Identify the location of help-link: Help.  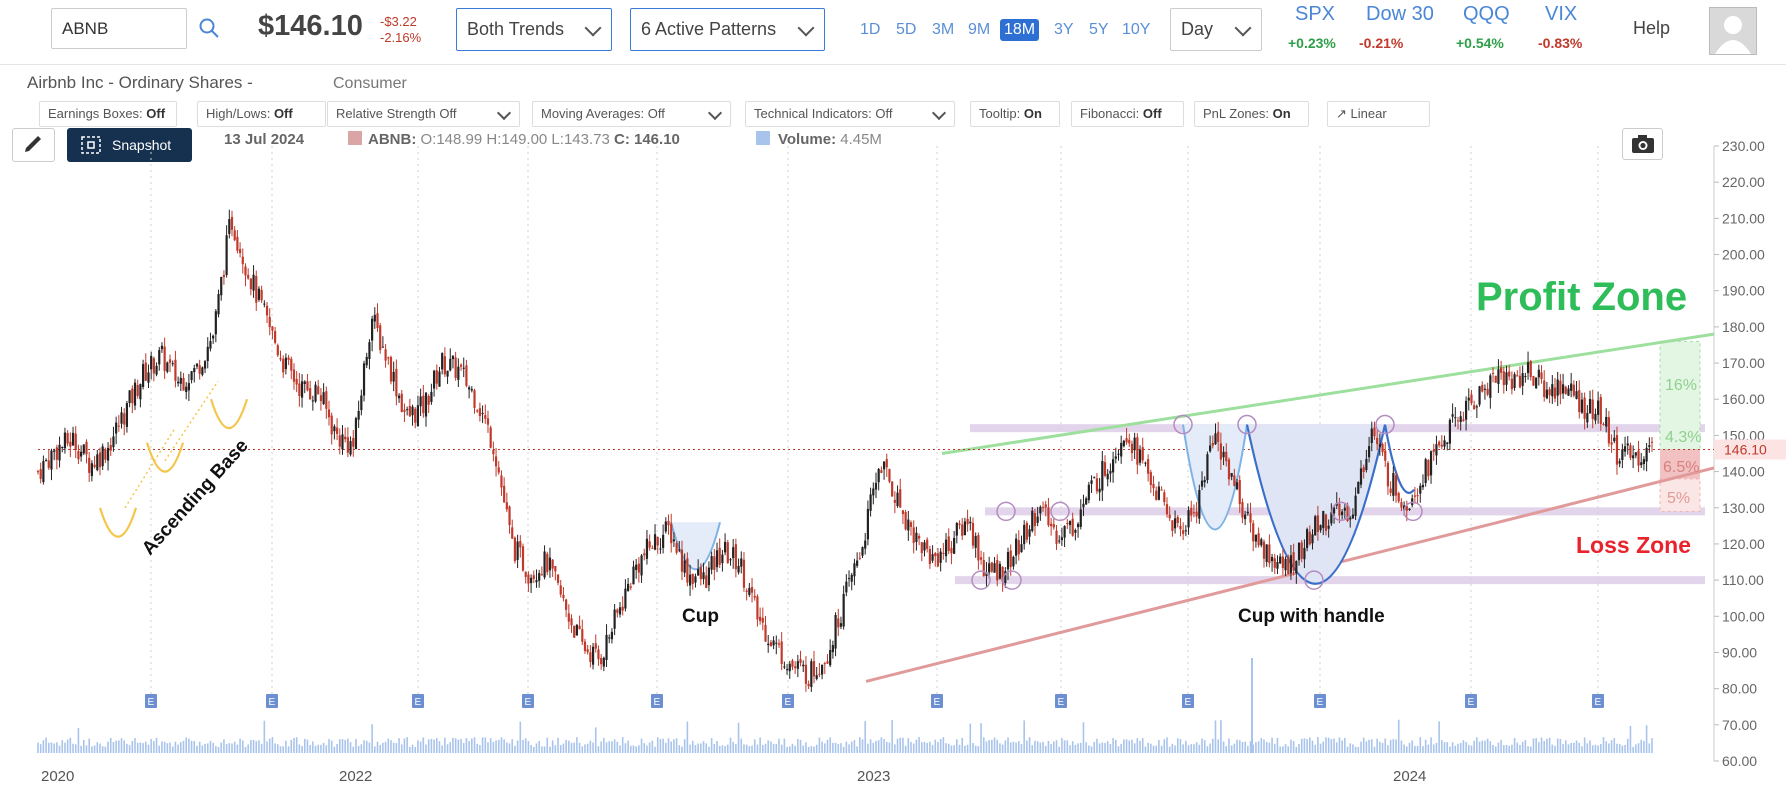
(1652, 28).